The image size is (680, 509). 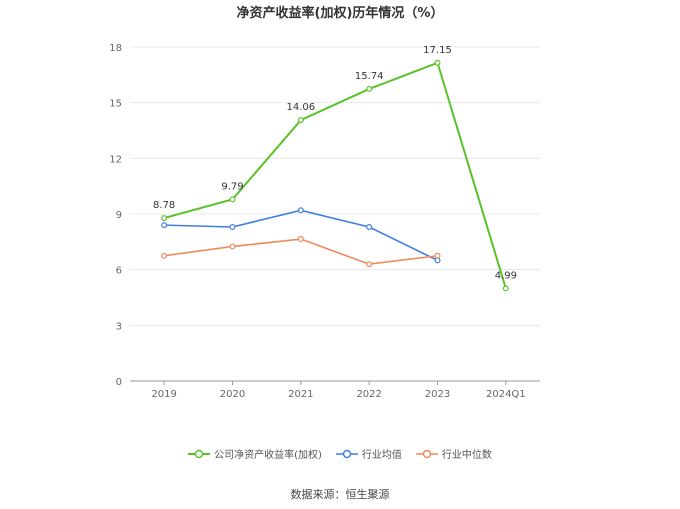 I want to click on data-label: 17.15, so click(x=437, y=50).